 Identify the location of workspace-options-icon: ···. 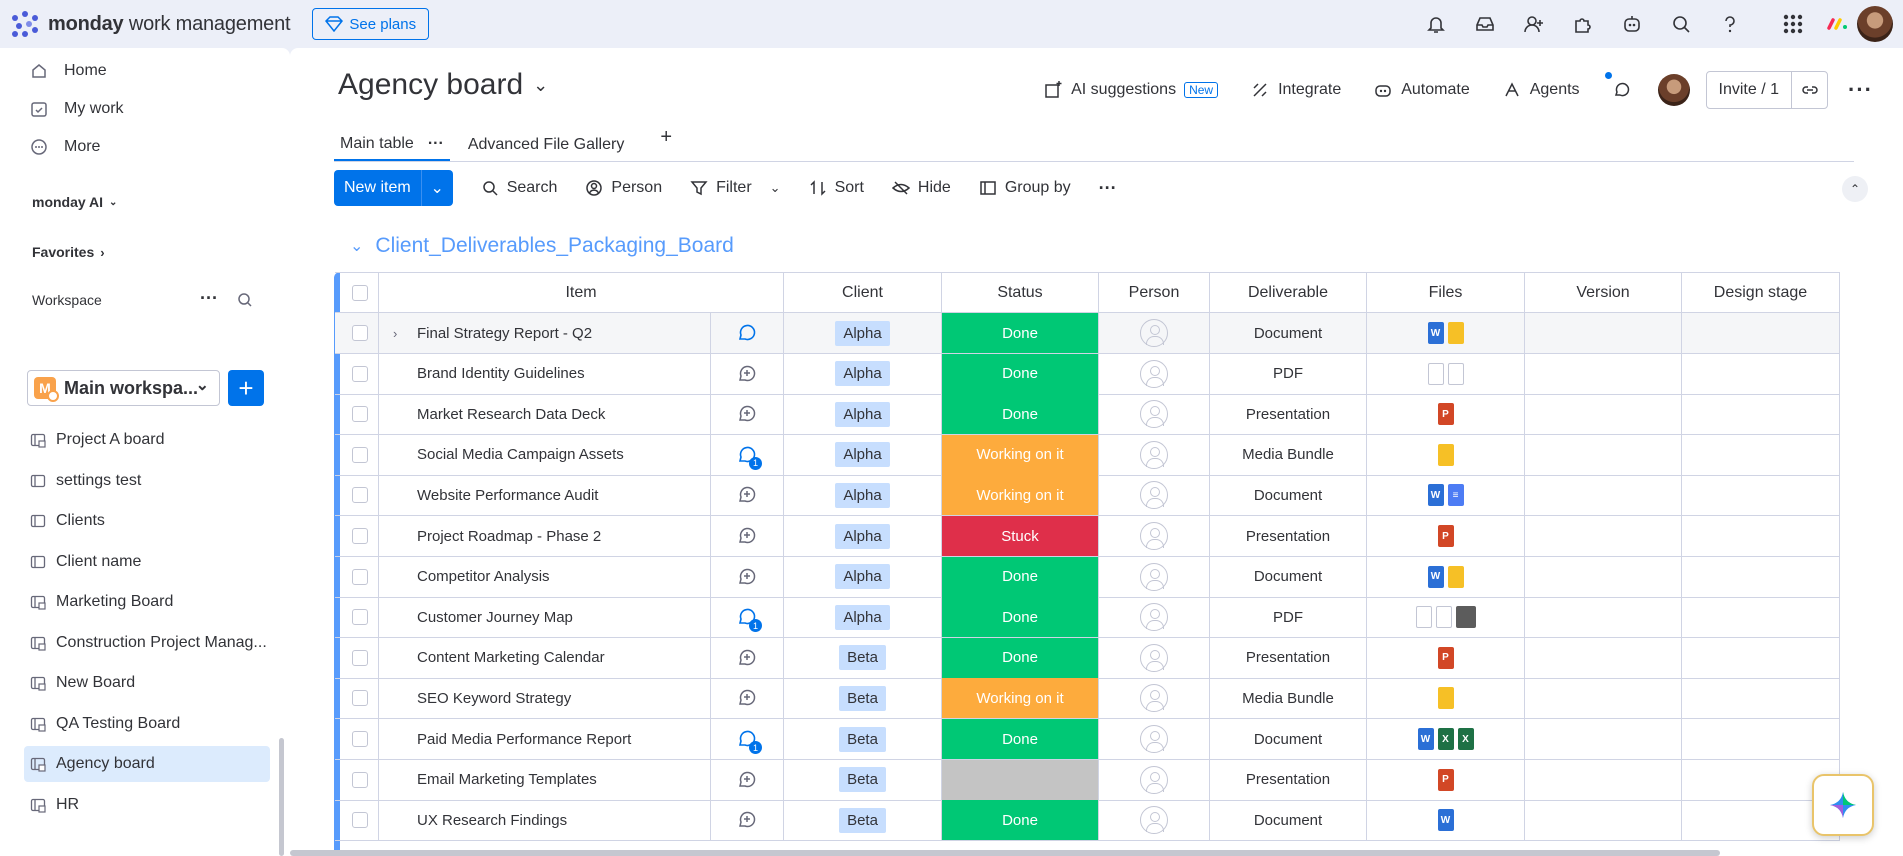
(209, 298).